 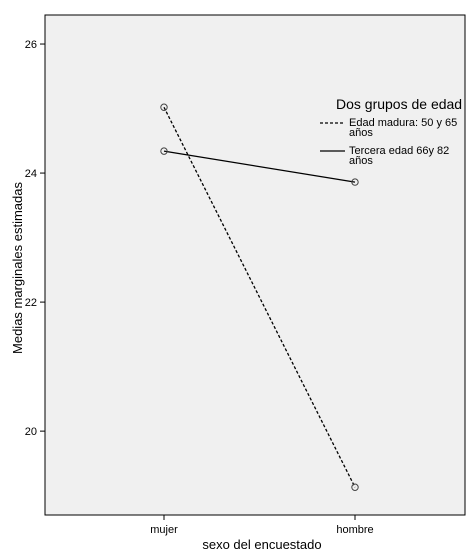 What do you see at coordinates (262, 525) in the screenshot?
I see `x-axis: mujer hombre` at bounding box center [262, 525].